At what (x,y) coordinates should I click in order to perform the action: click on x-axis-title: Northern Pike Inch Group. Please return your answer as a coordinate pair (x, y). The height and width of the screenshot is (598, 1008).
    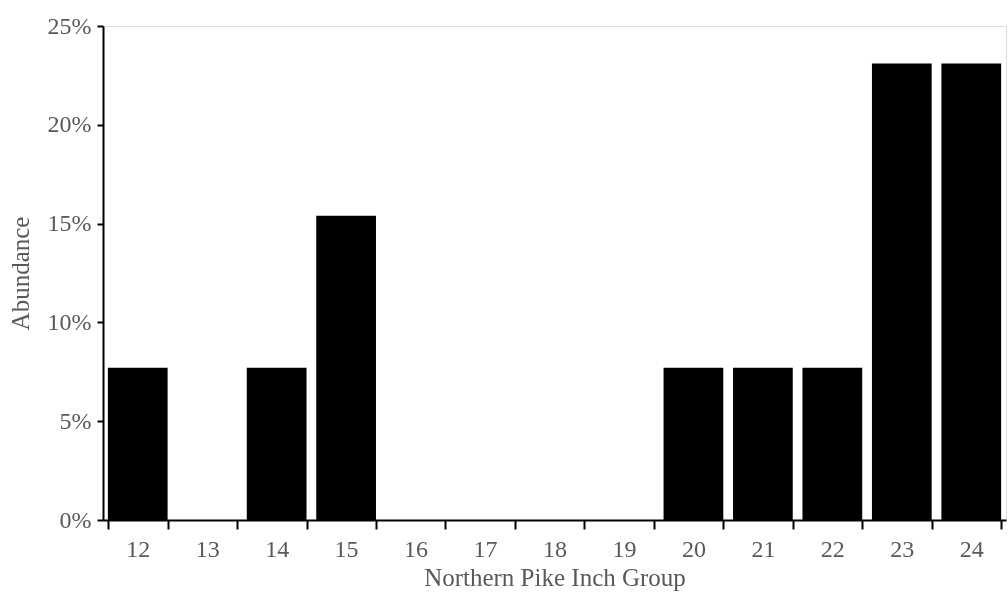
    Looking at the image, I should click on (555, 577).